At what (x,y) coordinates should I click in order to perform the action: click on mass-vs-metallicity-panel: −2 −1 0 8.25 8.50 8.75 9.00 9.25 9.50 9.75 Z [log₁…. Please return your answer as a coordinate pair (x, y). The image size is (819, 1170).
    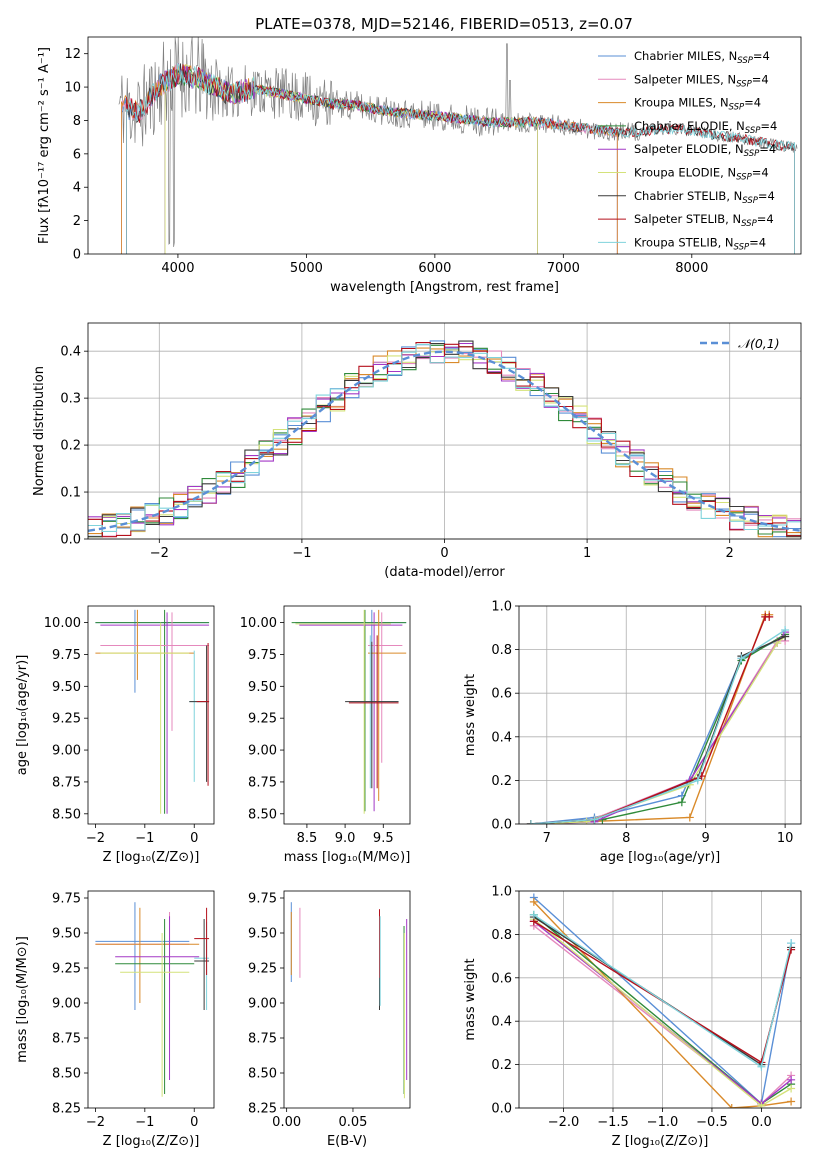
    Looking at the image, I should click on (115, 1019).